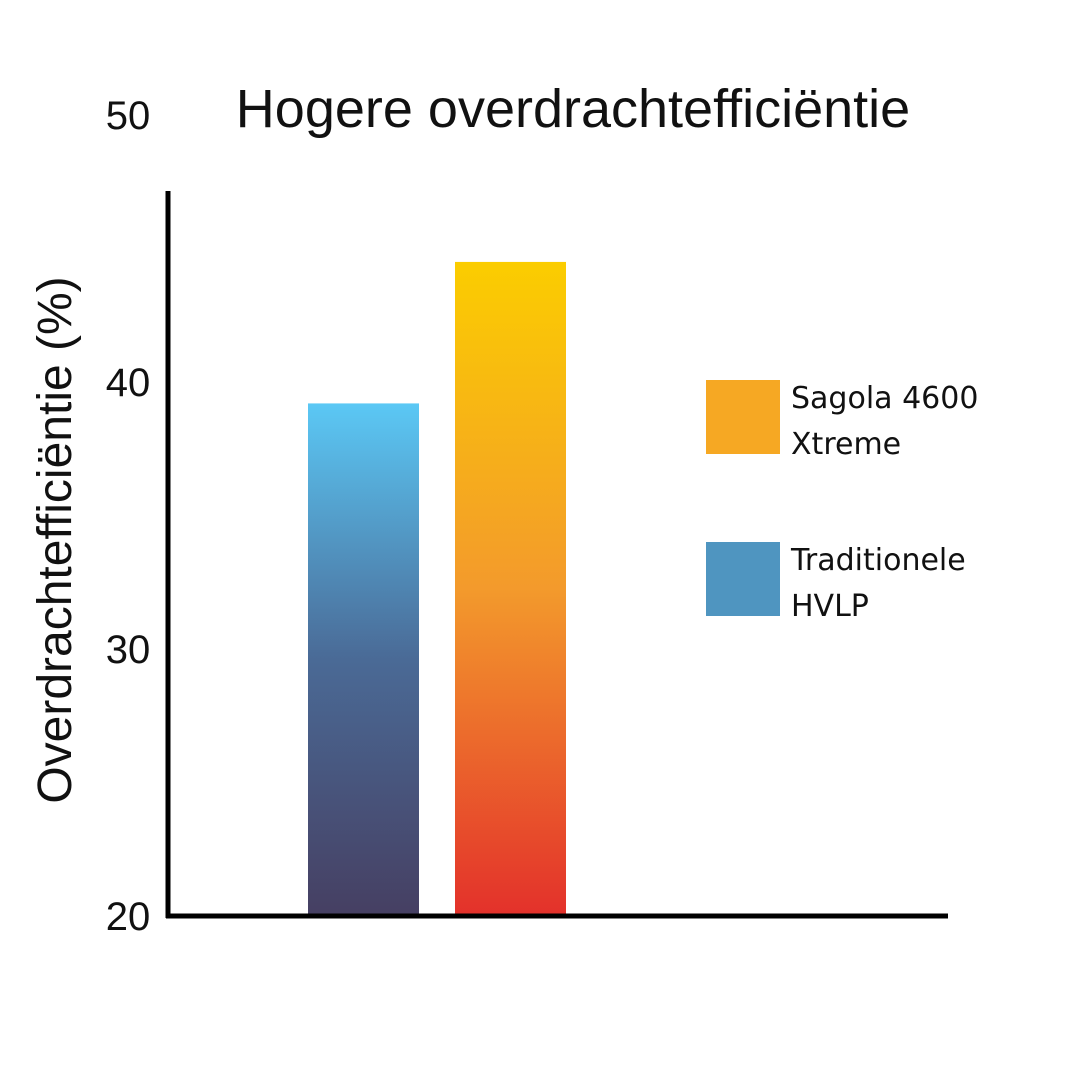  I want to click on y-tick-label-20: 20, so click(128, 917).